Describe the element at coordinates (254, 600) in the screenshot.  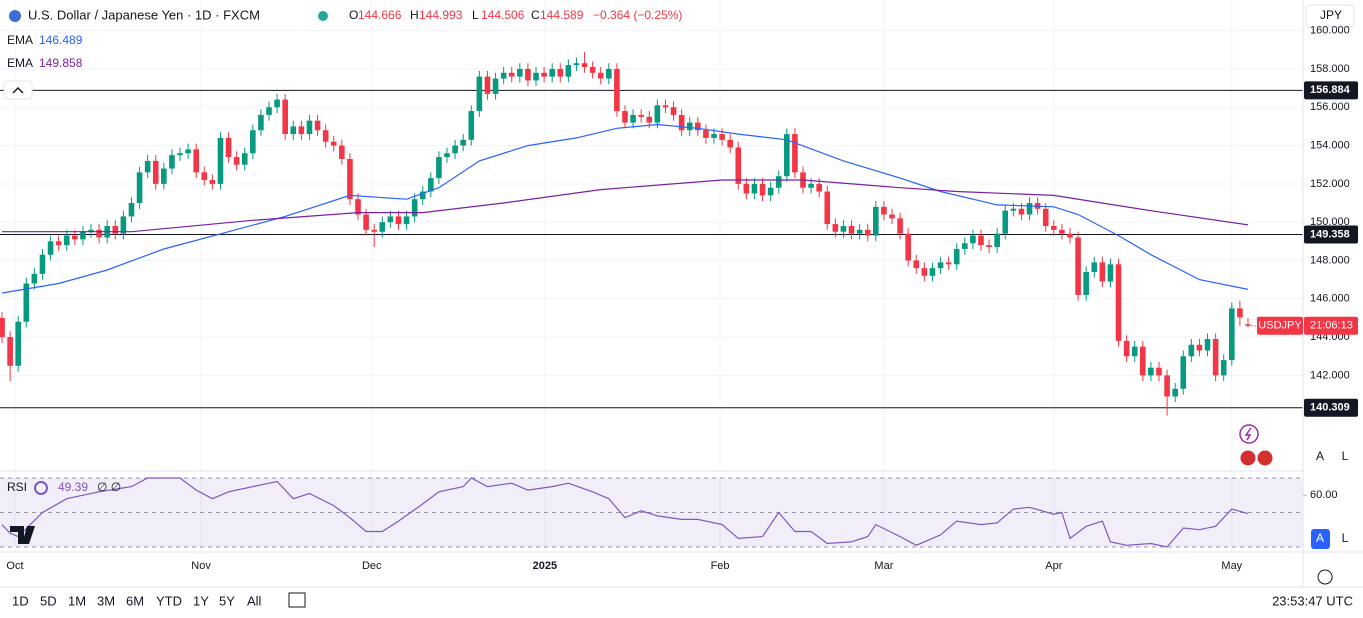
I see `timeframe-button: All` at that location.